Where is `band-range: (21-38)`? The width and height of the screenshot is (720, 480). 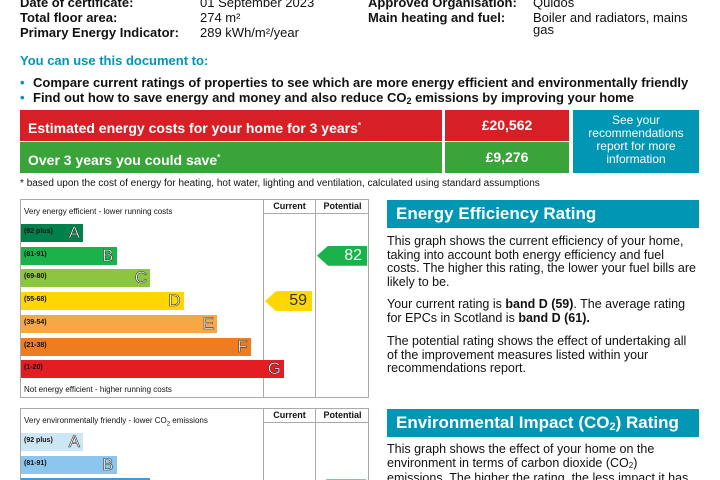 band-range: (21-38) is located at coordinates (35, 345).